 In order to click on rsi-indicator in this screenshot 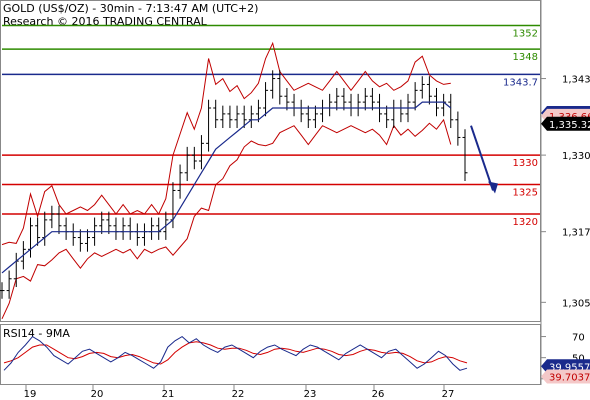, I will do `click(235, 353)`.